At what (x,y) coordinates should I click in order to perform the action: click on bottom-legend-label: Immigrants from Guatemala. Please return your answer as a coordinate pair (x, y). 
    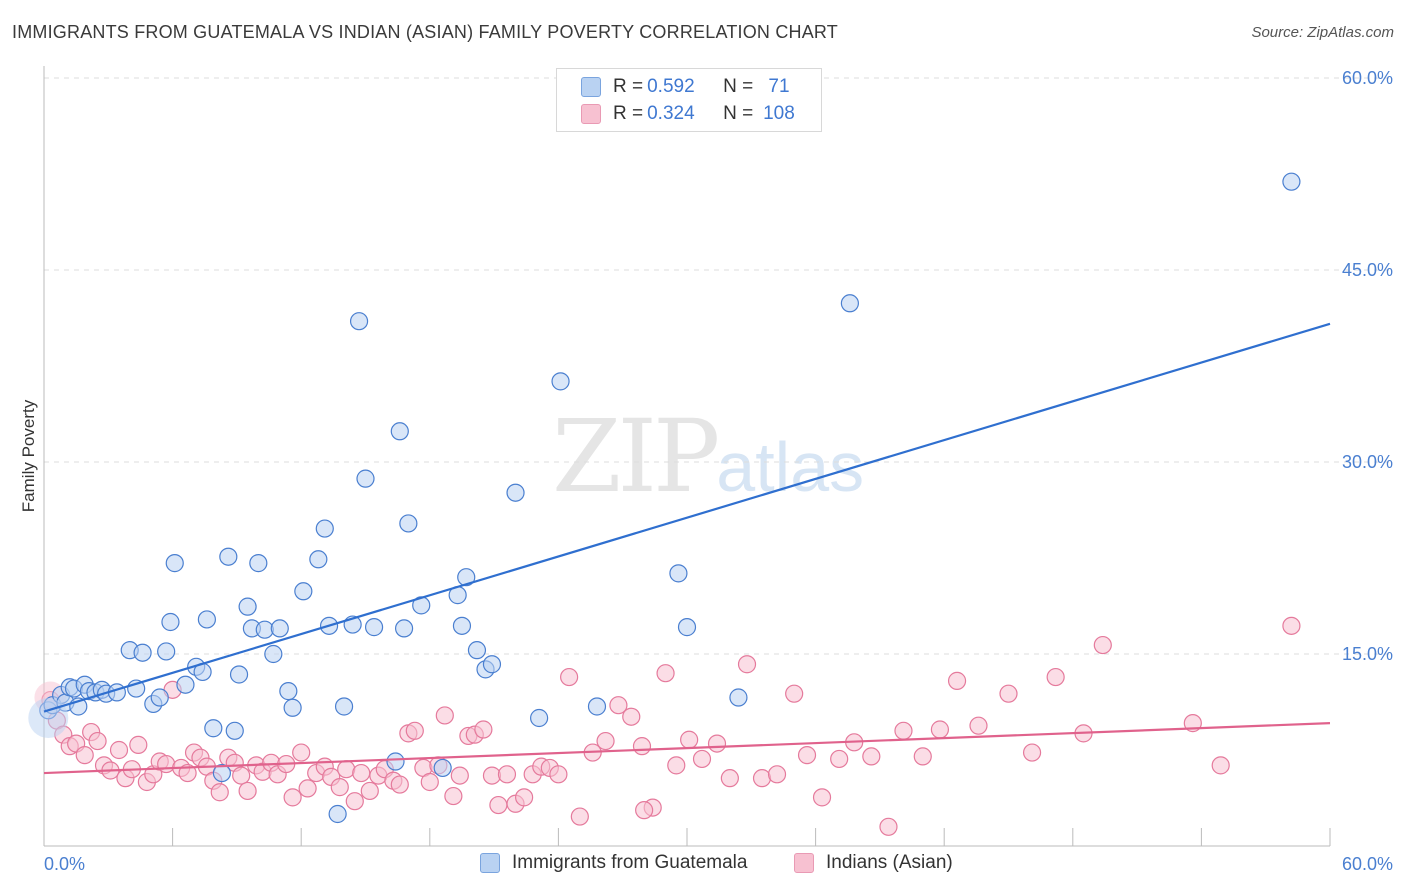
    Looking at the image, I should click on (630, 862).